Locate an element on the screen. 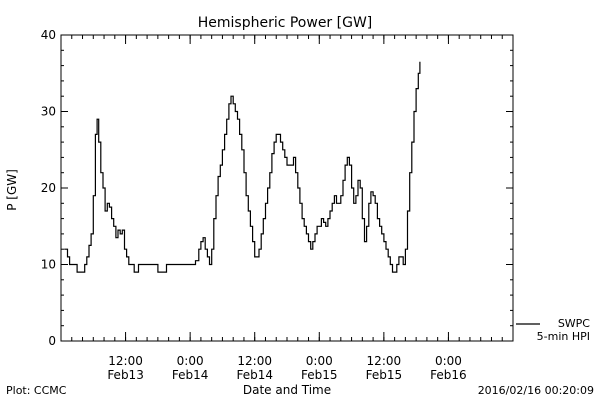 The width and height of the screenshot is (600, 404). x-tick-date-label: Feb16 is located at coordinates (448, 375).